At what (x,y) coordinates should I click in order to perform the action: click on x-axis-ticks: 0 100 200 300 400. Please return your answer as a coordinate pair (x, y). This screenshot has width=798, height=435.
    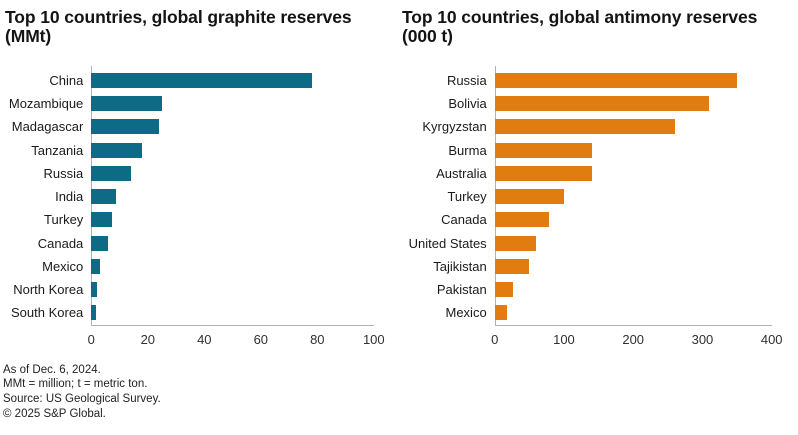
    Looking at the image, I should click on (598, 340).